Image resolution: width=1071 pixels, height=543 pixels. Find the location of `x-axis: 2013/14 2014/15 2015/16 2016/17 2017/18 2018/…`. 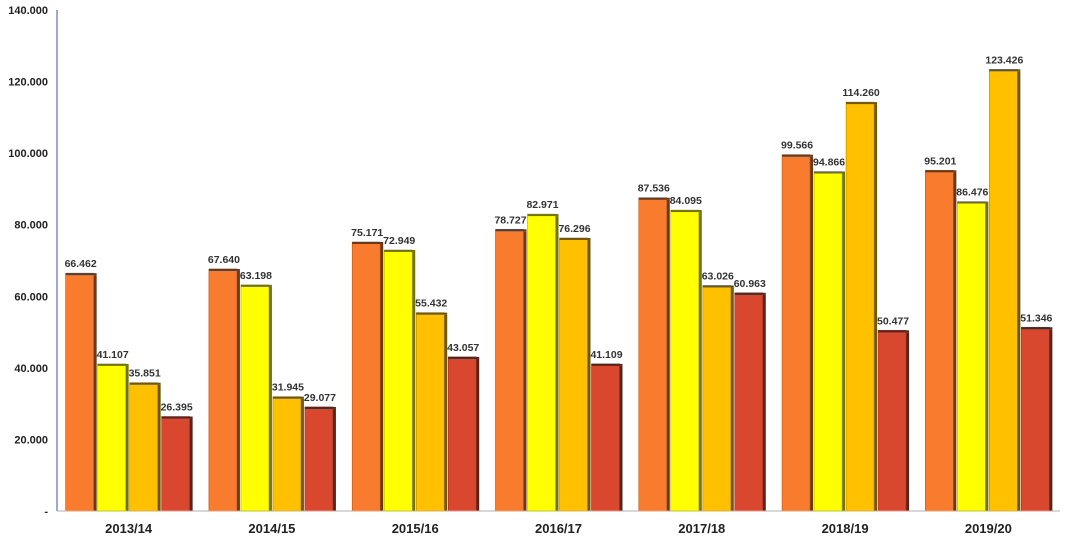

x-axis: 2013/14 2014/15 2015/16 2016/17 2017/18 2018/… is located at coordinates (558, 523).